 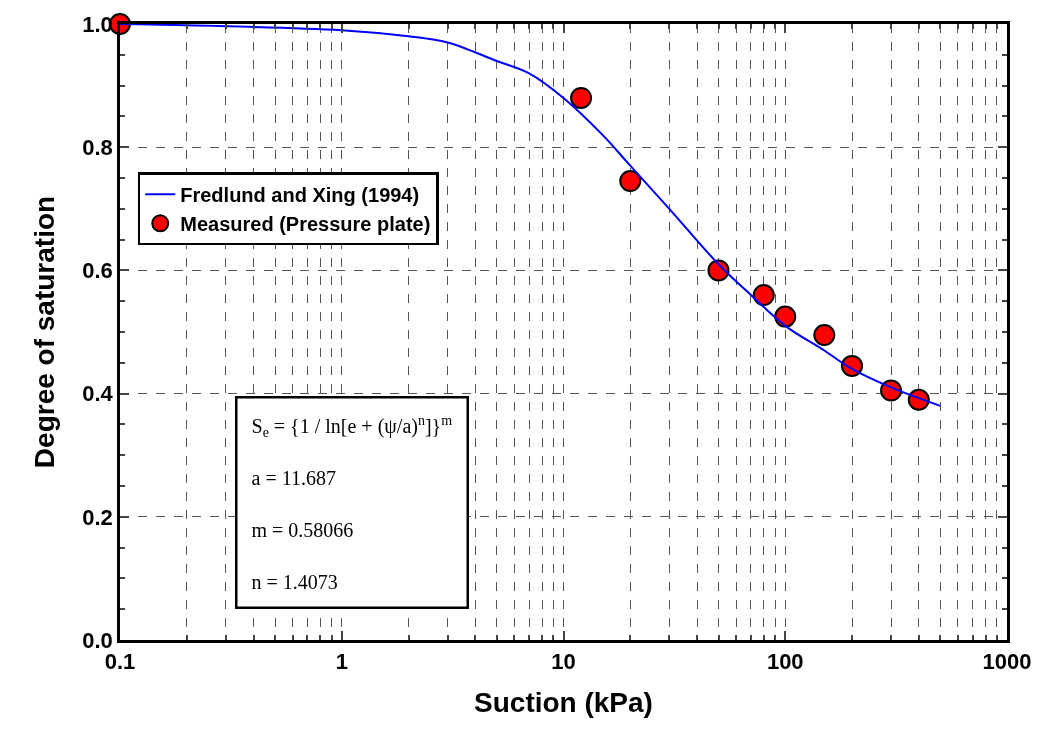 I want to click on x-tick-label: 1000, so click(x=1007, y=662).